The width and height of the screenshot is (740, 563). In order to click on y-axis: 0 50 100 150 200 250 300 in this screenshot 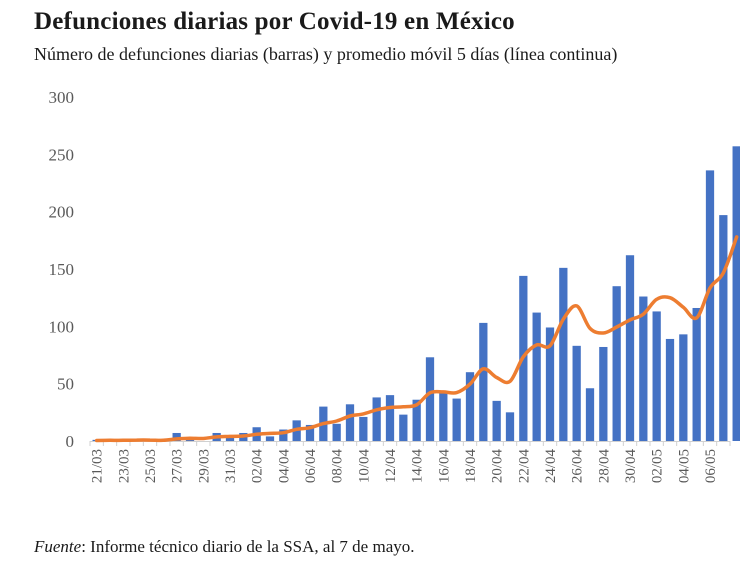, I will do `click(62, 269)`.